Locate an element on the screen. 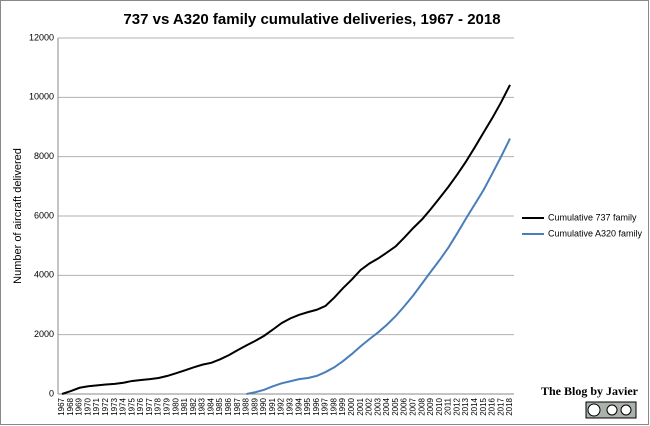 The image size is (650, 426). x-tick-label: 1993 is located at coordinates (290, 406).